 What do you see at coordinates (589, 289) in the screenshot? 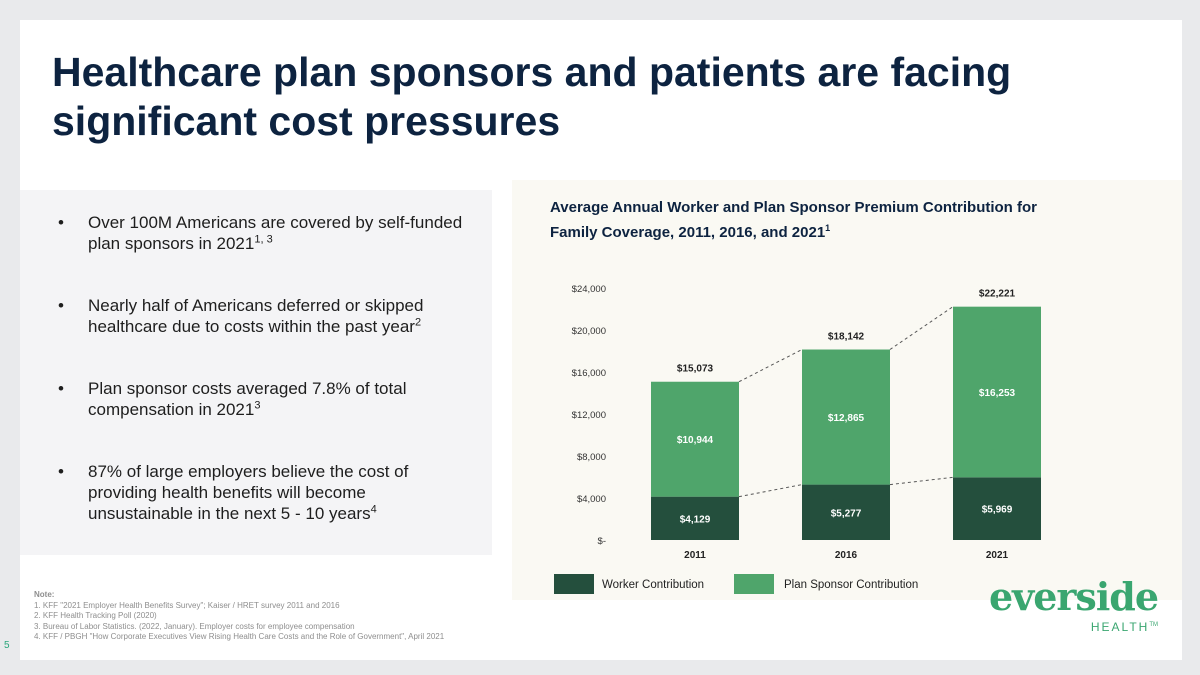
I see `y-tick-label: $24,000` at bounding box center [589, 289].